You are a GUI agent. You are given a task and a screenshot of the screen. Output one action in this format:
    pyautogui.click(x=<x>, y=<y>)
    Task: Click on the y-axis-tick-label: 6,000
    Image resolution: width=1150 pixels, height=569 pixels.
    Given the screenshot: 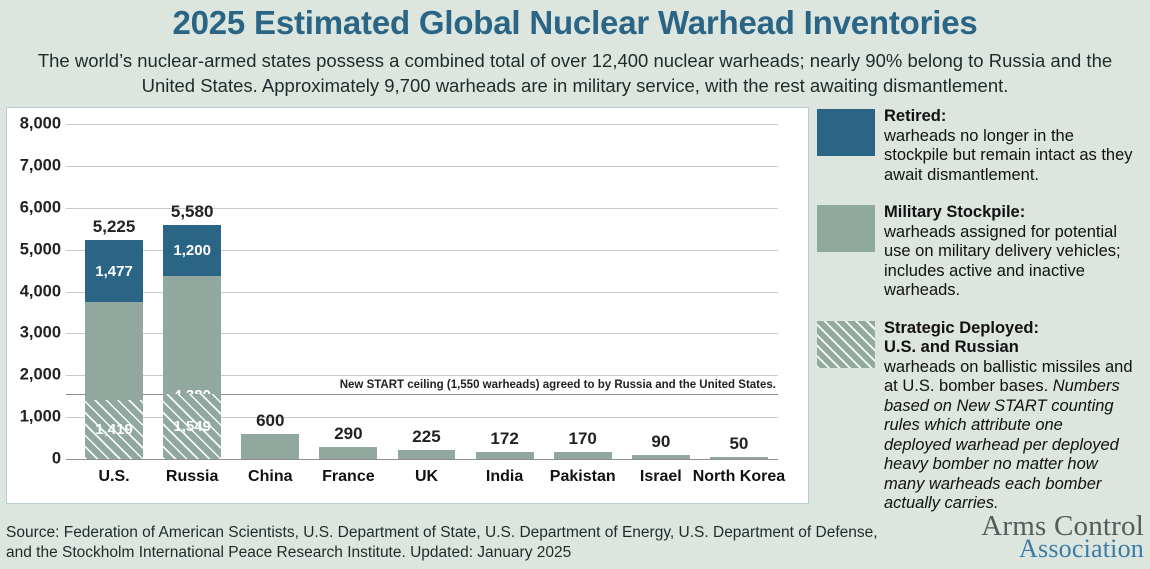 What is the action you would take?
    pyautogui.click(x=40, y=207)
    